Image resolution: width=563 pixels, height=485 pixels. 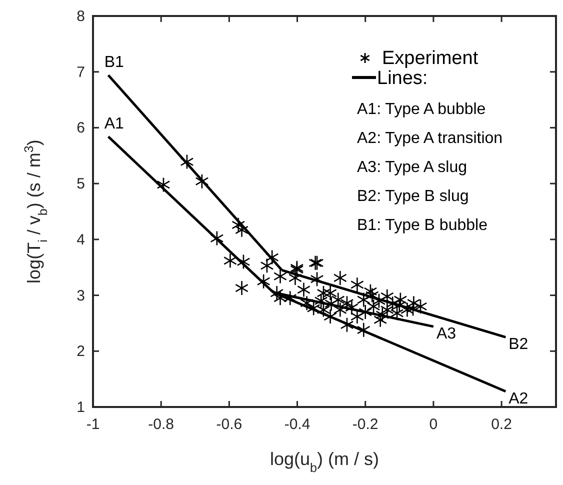 What do you see at coordinates (161, 424) in the screenshot?
I see `x-tick-label: -0.8` at bounding box center [161, 424].